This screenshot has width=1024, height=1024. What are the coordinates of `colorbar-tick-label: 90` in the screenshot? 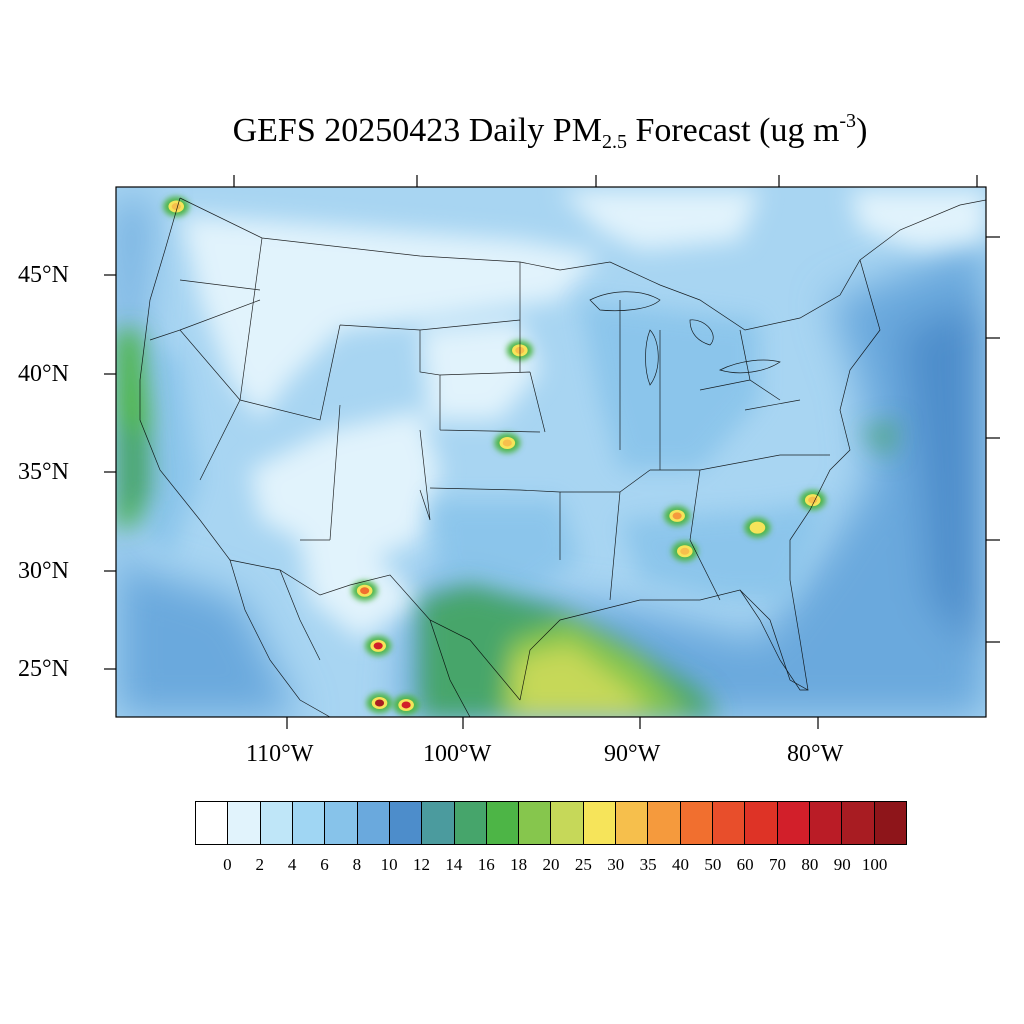 It's located at (842, 864).